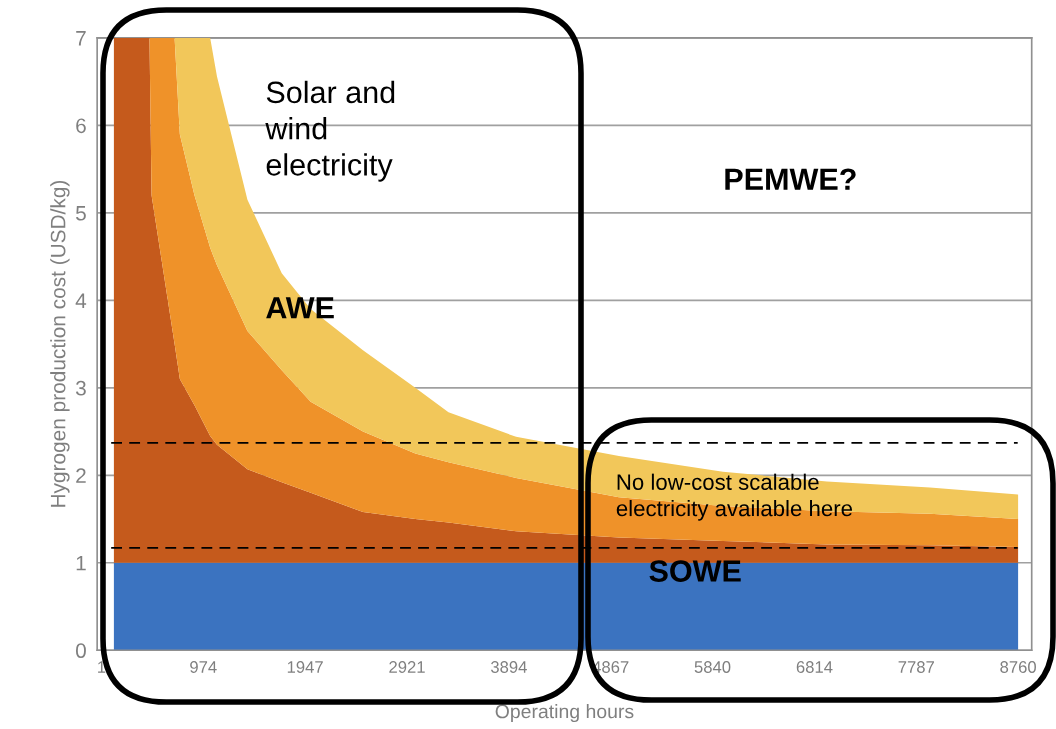 This screenshot has width=1056, height=729. I want to click on y-tick-label: 3, so click(80, 388).